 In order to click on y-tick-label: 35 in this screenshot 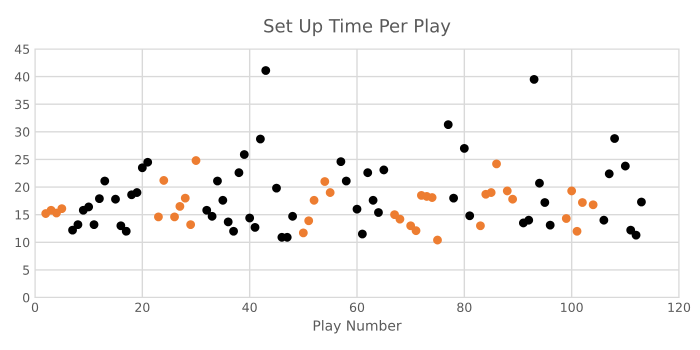, I will do `click(22, 105)`.